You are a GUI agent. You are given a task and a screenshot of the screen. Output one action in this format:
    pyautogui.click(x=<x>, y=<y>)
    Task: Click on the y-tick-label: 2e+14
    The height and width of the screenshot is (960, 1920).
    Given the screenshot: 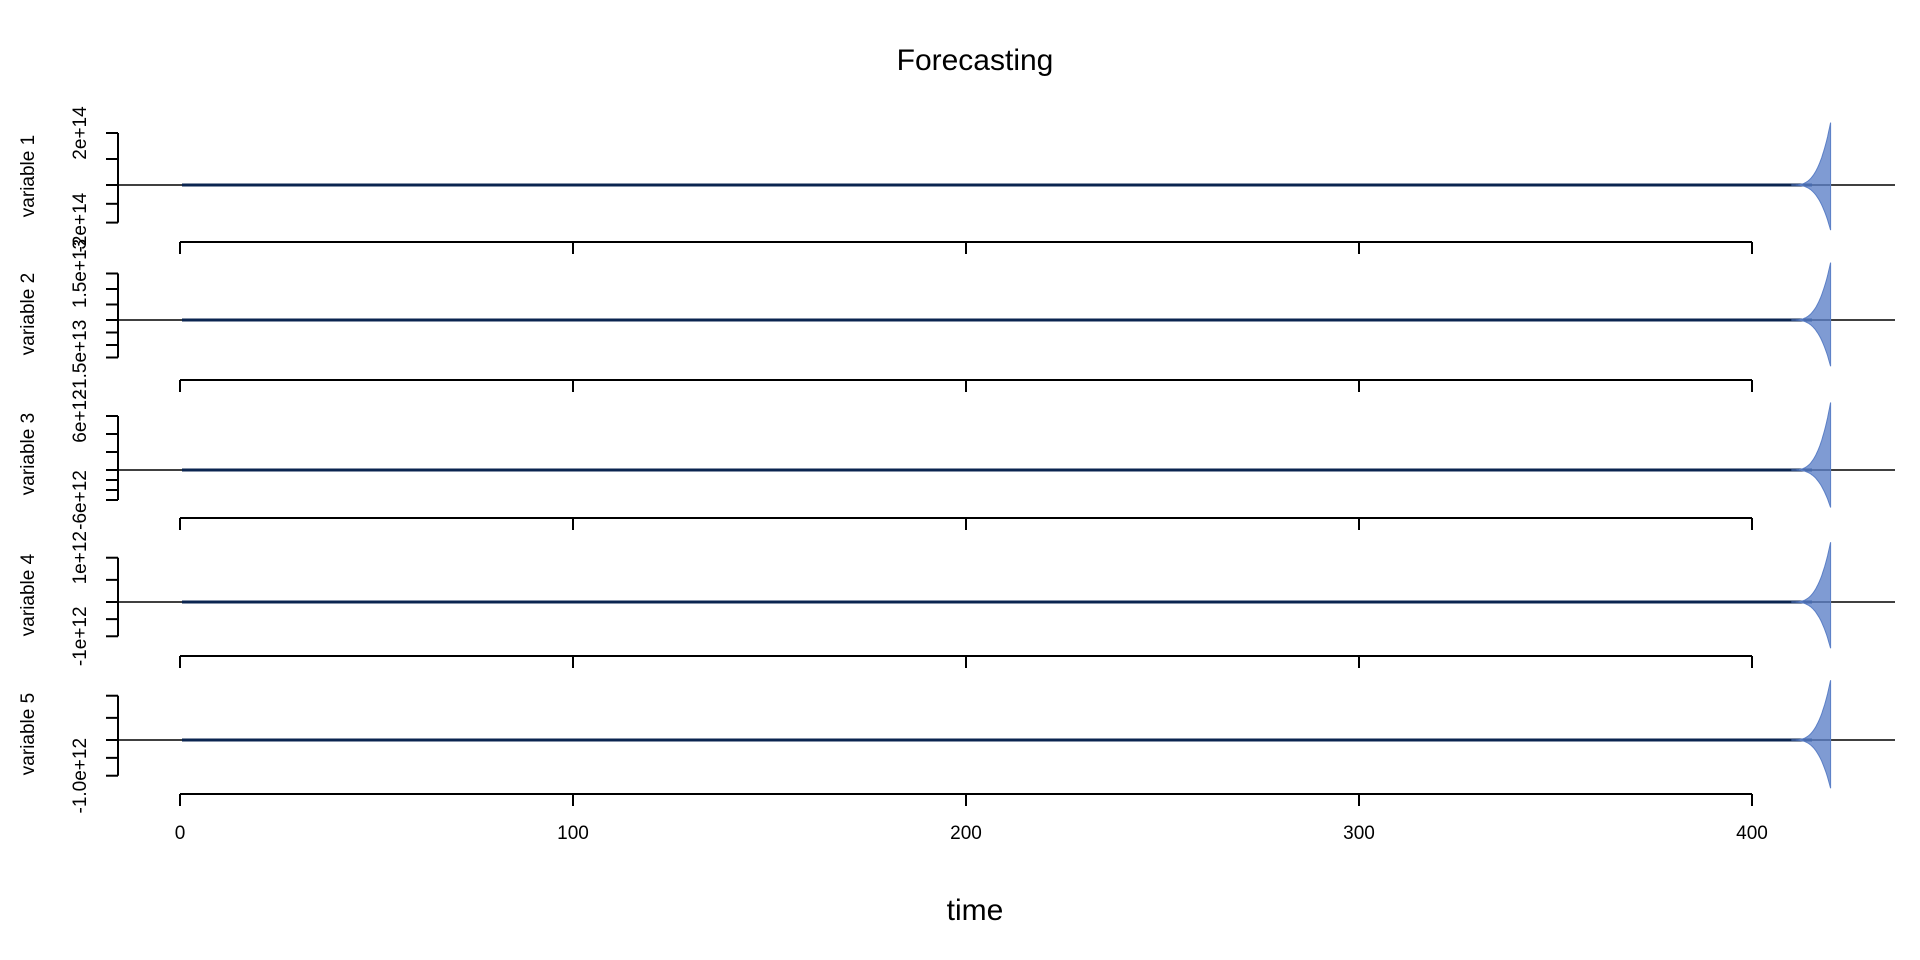 What is the action you would take?
    pyautogui.click(x=80, y=133)
    